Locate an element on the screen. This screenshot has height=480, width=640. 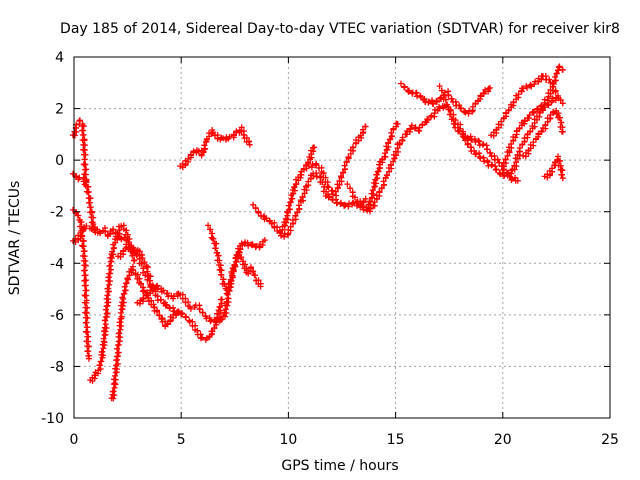
x-tick-label: 0 is located at coordinates (74, 440).